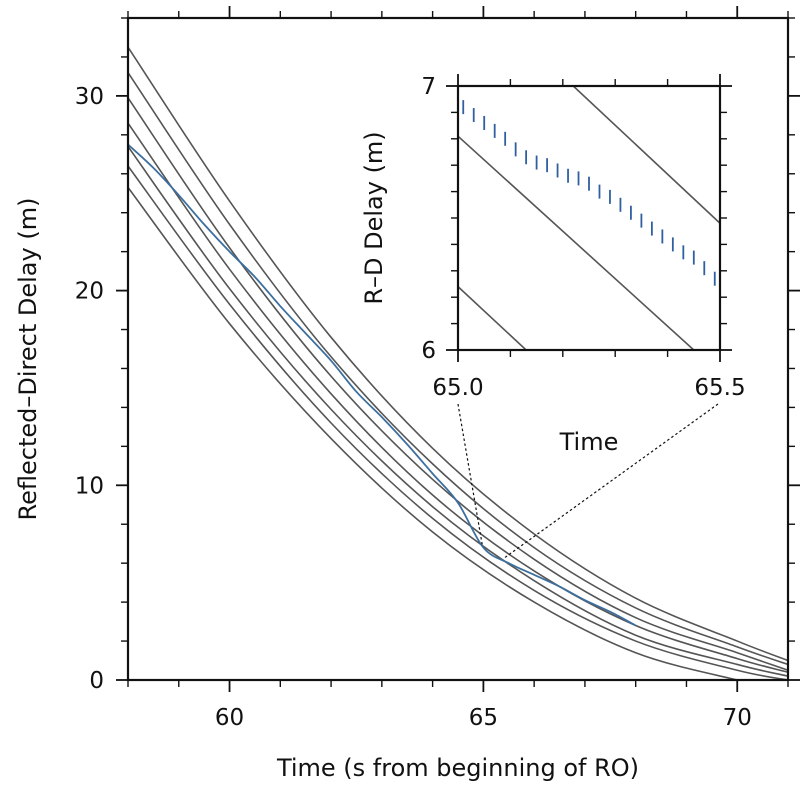  What do you see at coordinates (28, 359) in the screenshot?
I see `main-y-axis-label: Reflected–Direct Delay (m)` at bounding box center [28, 359].